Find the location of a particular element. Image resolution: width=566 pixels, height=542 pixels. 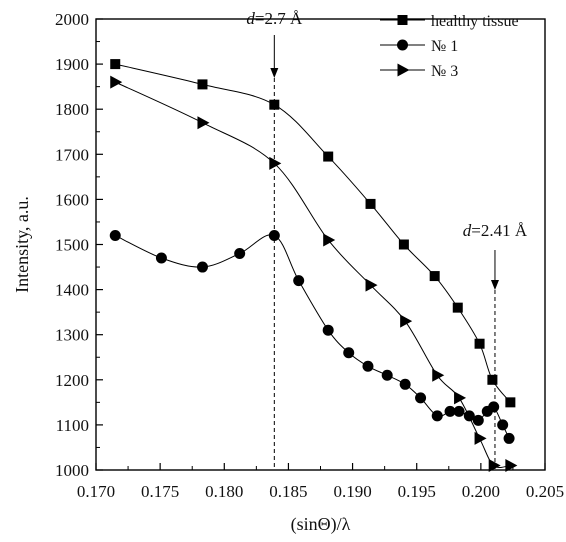

y-tick-label: 1400 is located at coordinates (72, 290).